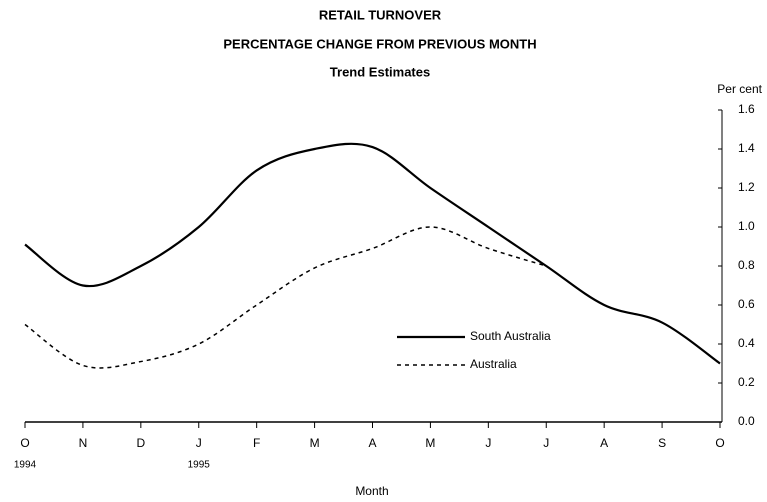 Image resolution: width=767 pixels, height=502 pixels. What do you see at coordinates (140, 443) in the screenshot?
I see `x-tick-label: D` at bounding box center [140, 443].